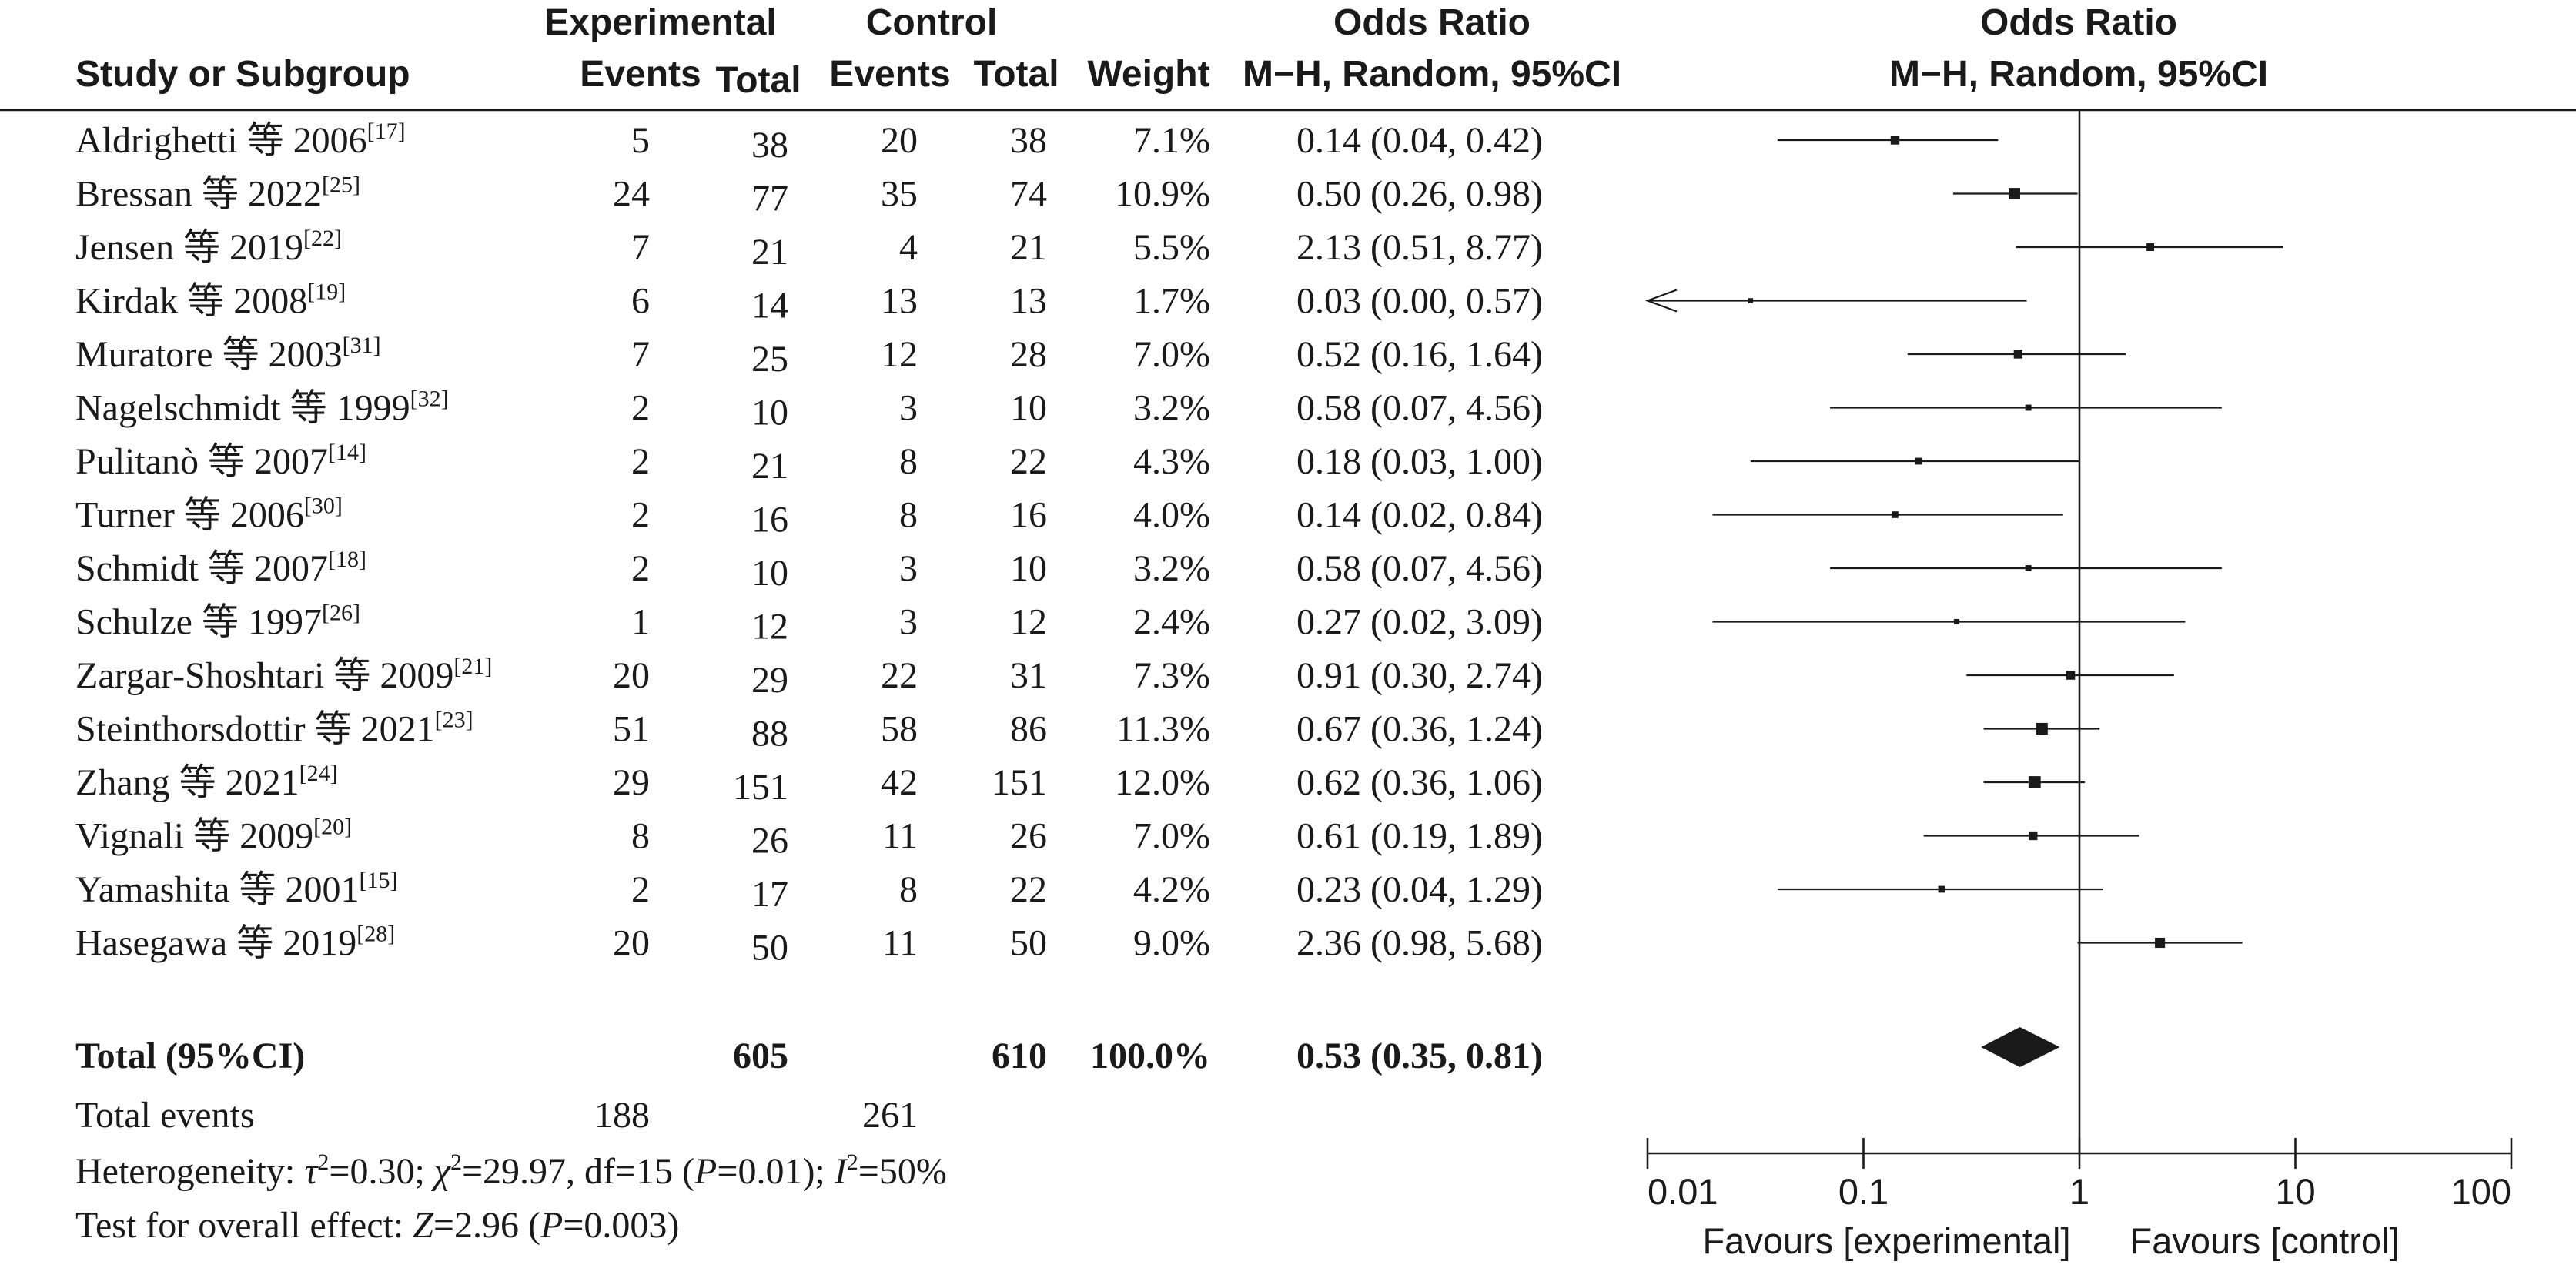  What do you see at coordinates (221, 568) in the screenshot?
I see `study-name: Schmidt 等 2007[18]` at bounding box center [221, 568].